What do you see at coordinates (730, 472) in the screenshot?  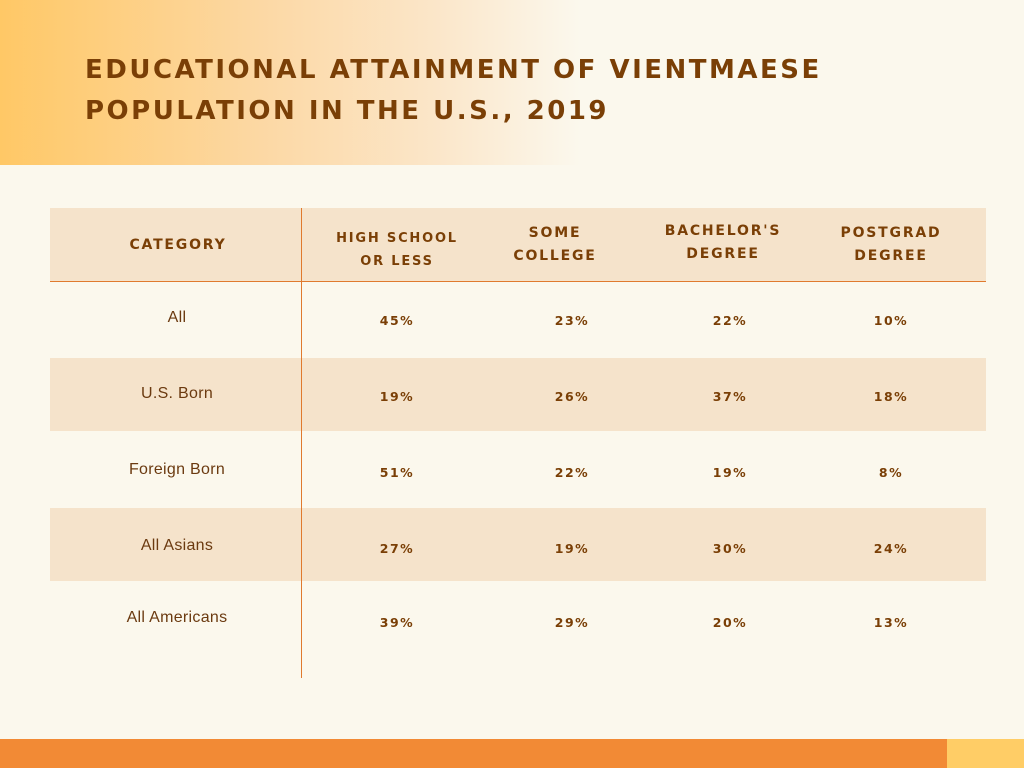 I see `cell-foreign-born-bachelors: 19%` at bounding box center [730, 472].